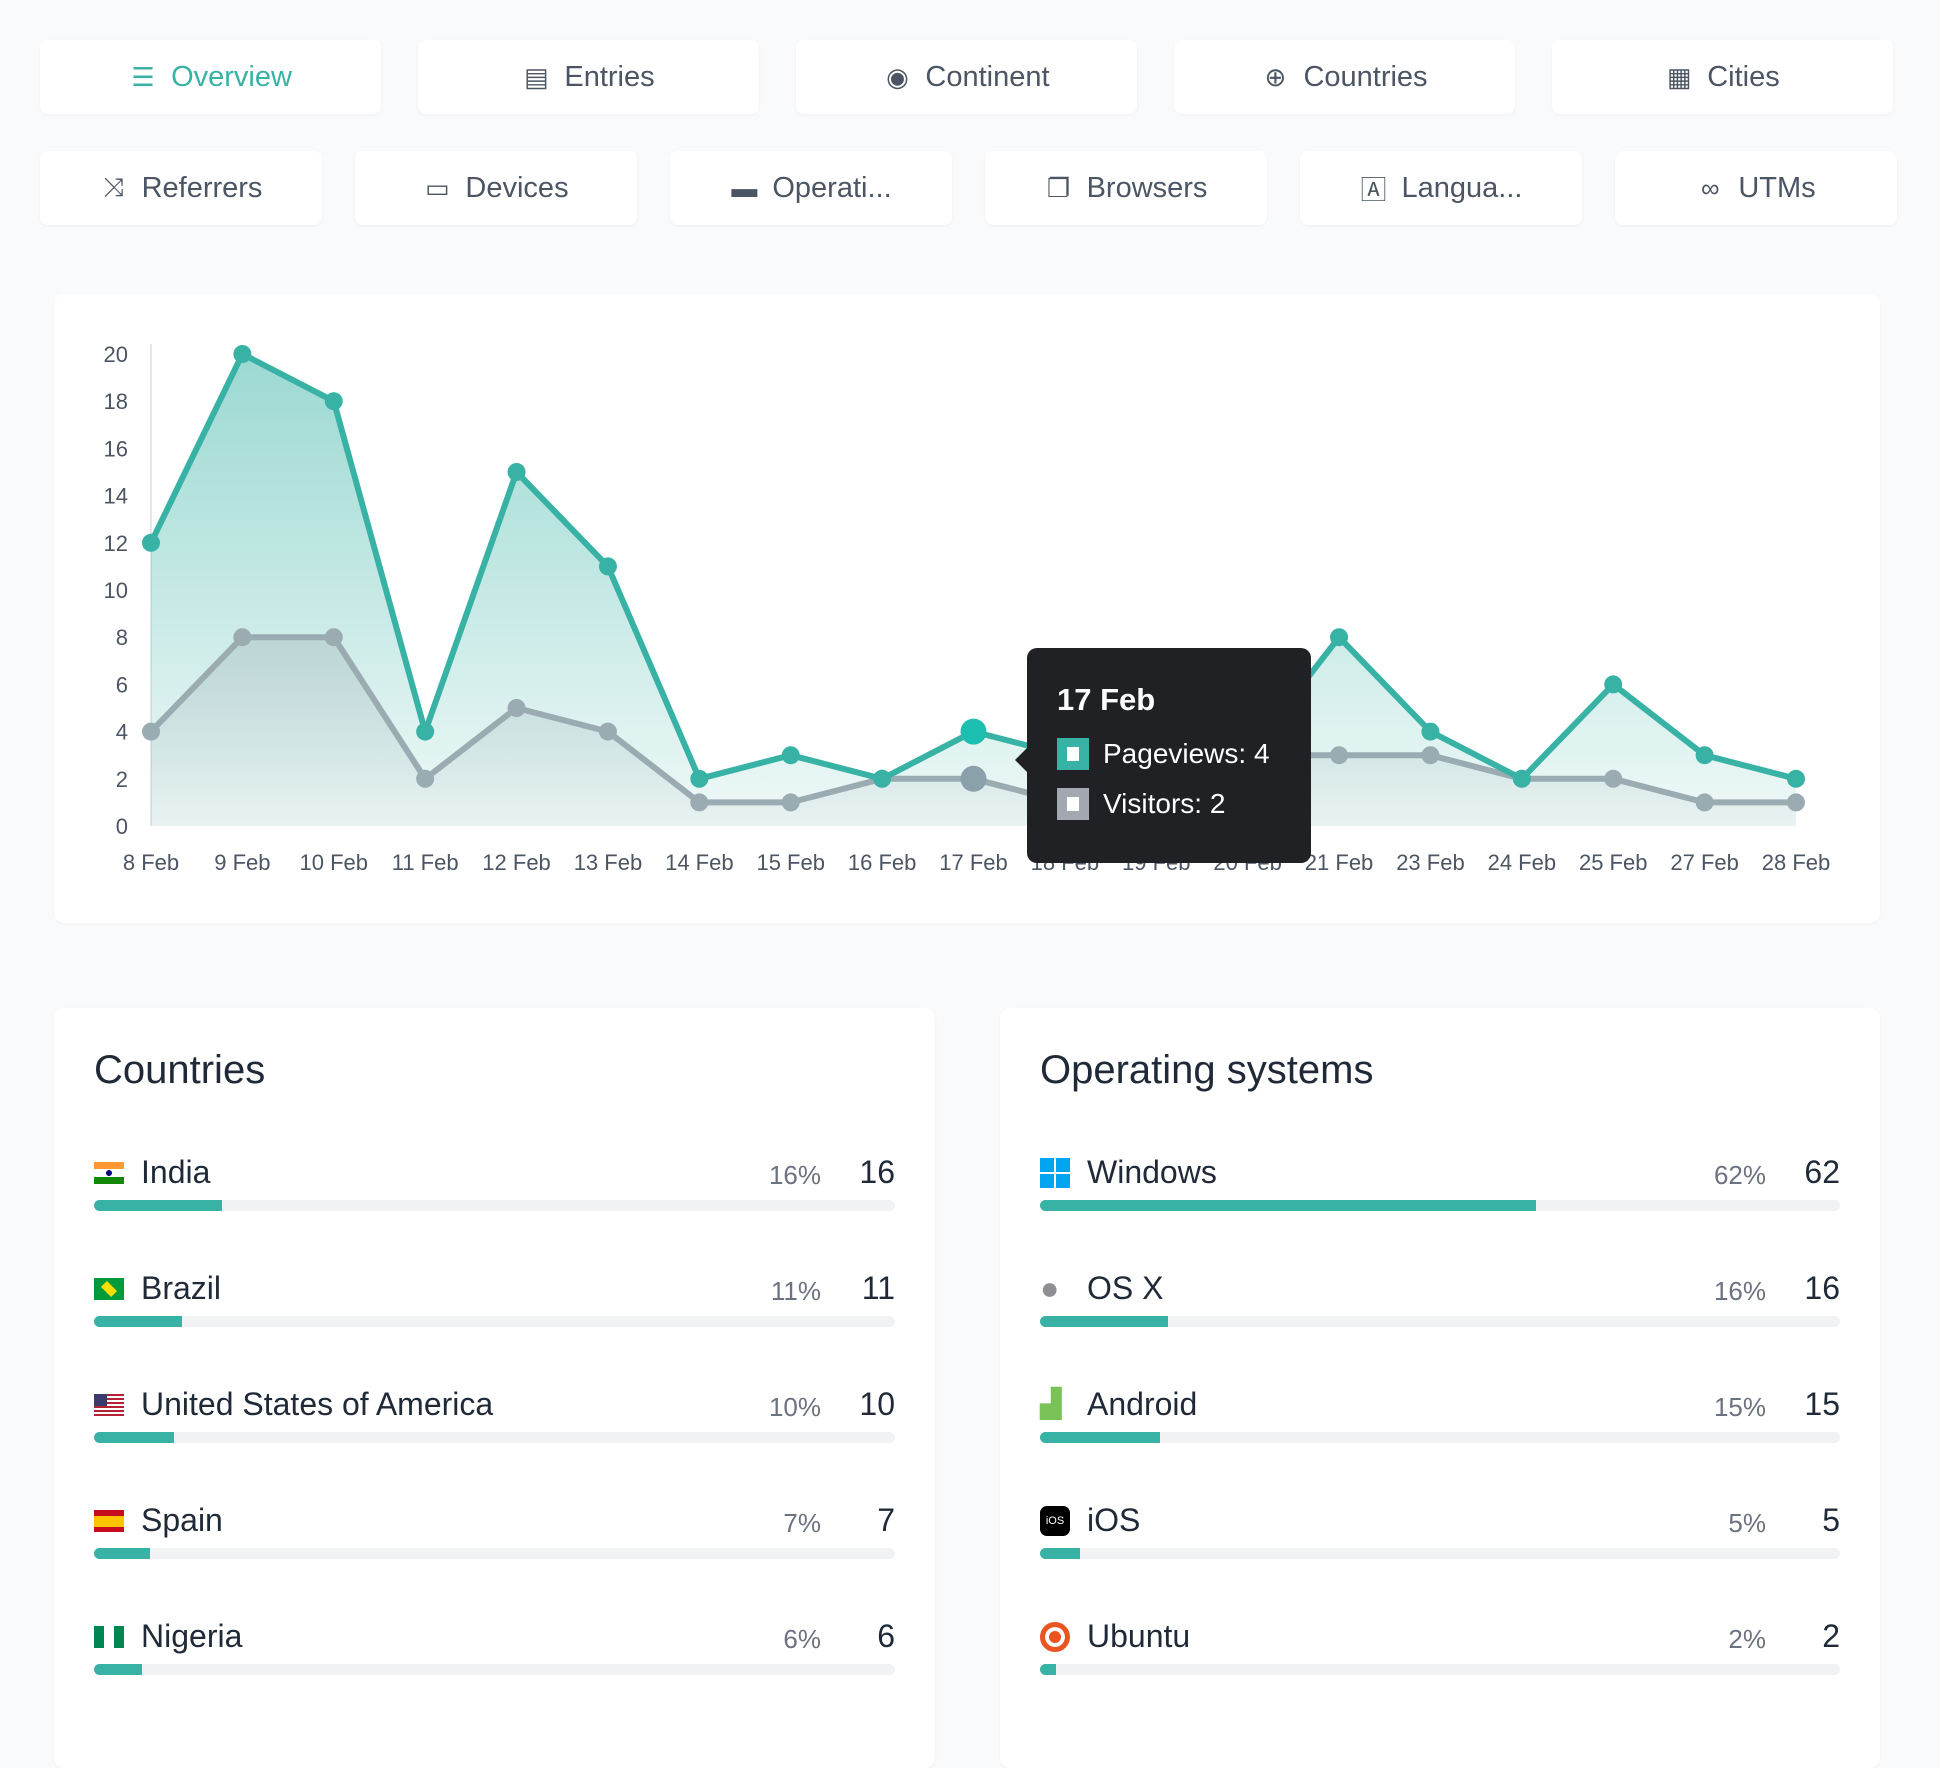  I want to click on y-tick-label: 16, so click(116, 448).